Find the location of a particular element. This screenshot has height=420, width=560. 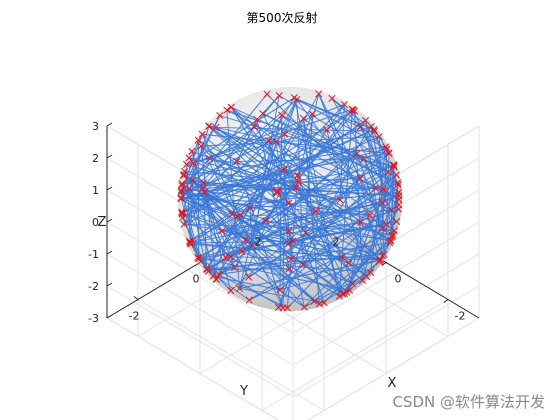

z-tick-label: 2 is located at coordinates (95, 158).